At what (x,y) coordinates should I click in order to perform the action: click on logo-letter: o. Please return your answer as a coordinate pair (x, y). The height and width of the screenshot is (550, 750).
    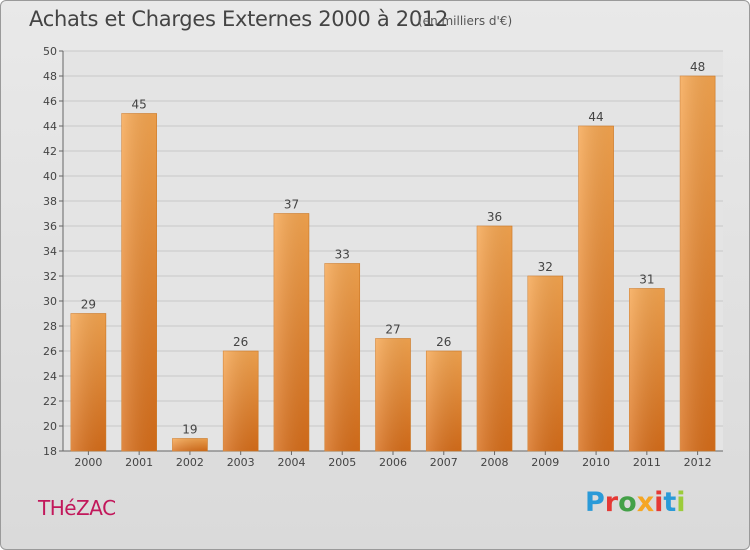
    Looking at the image, I should click on (627, 502).